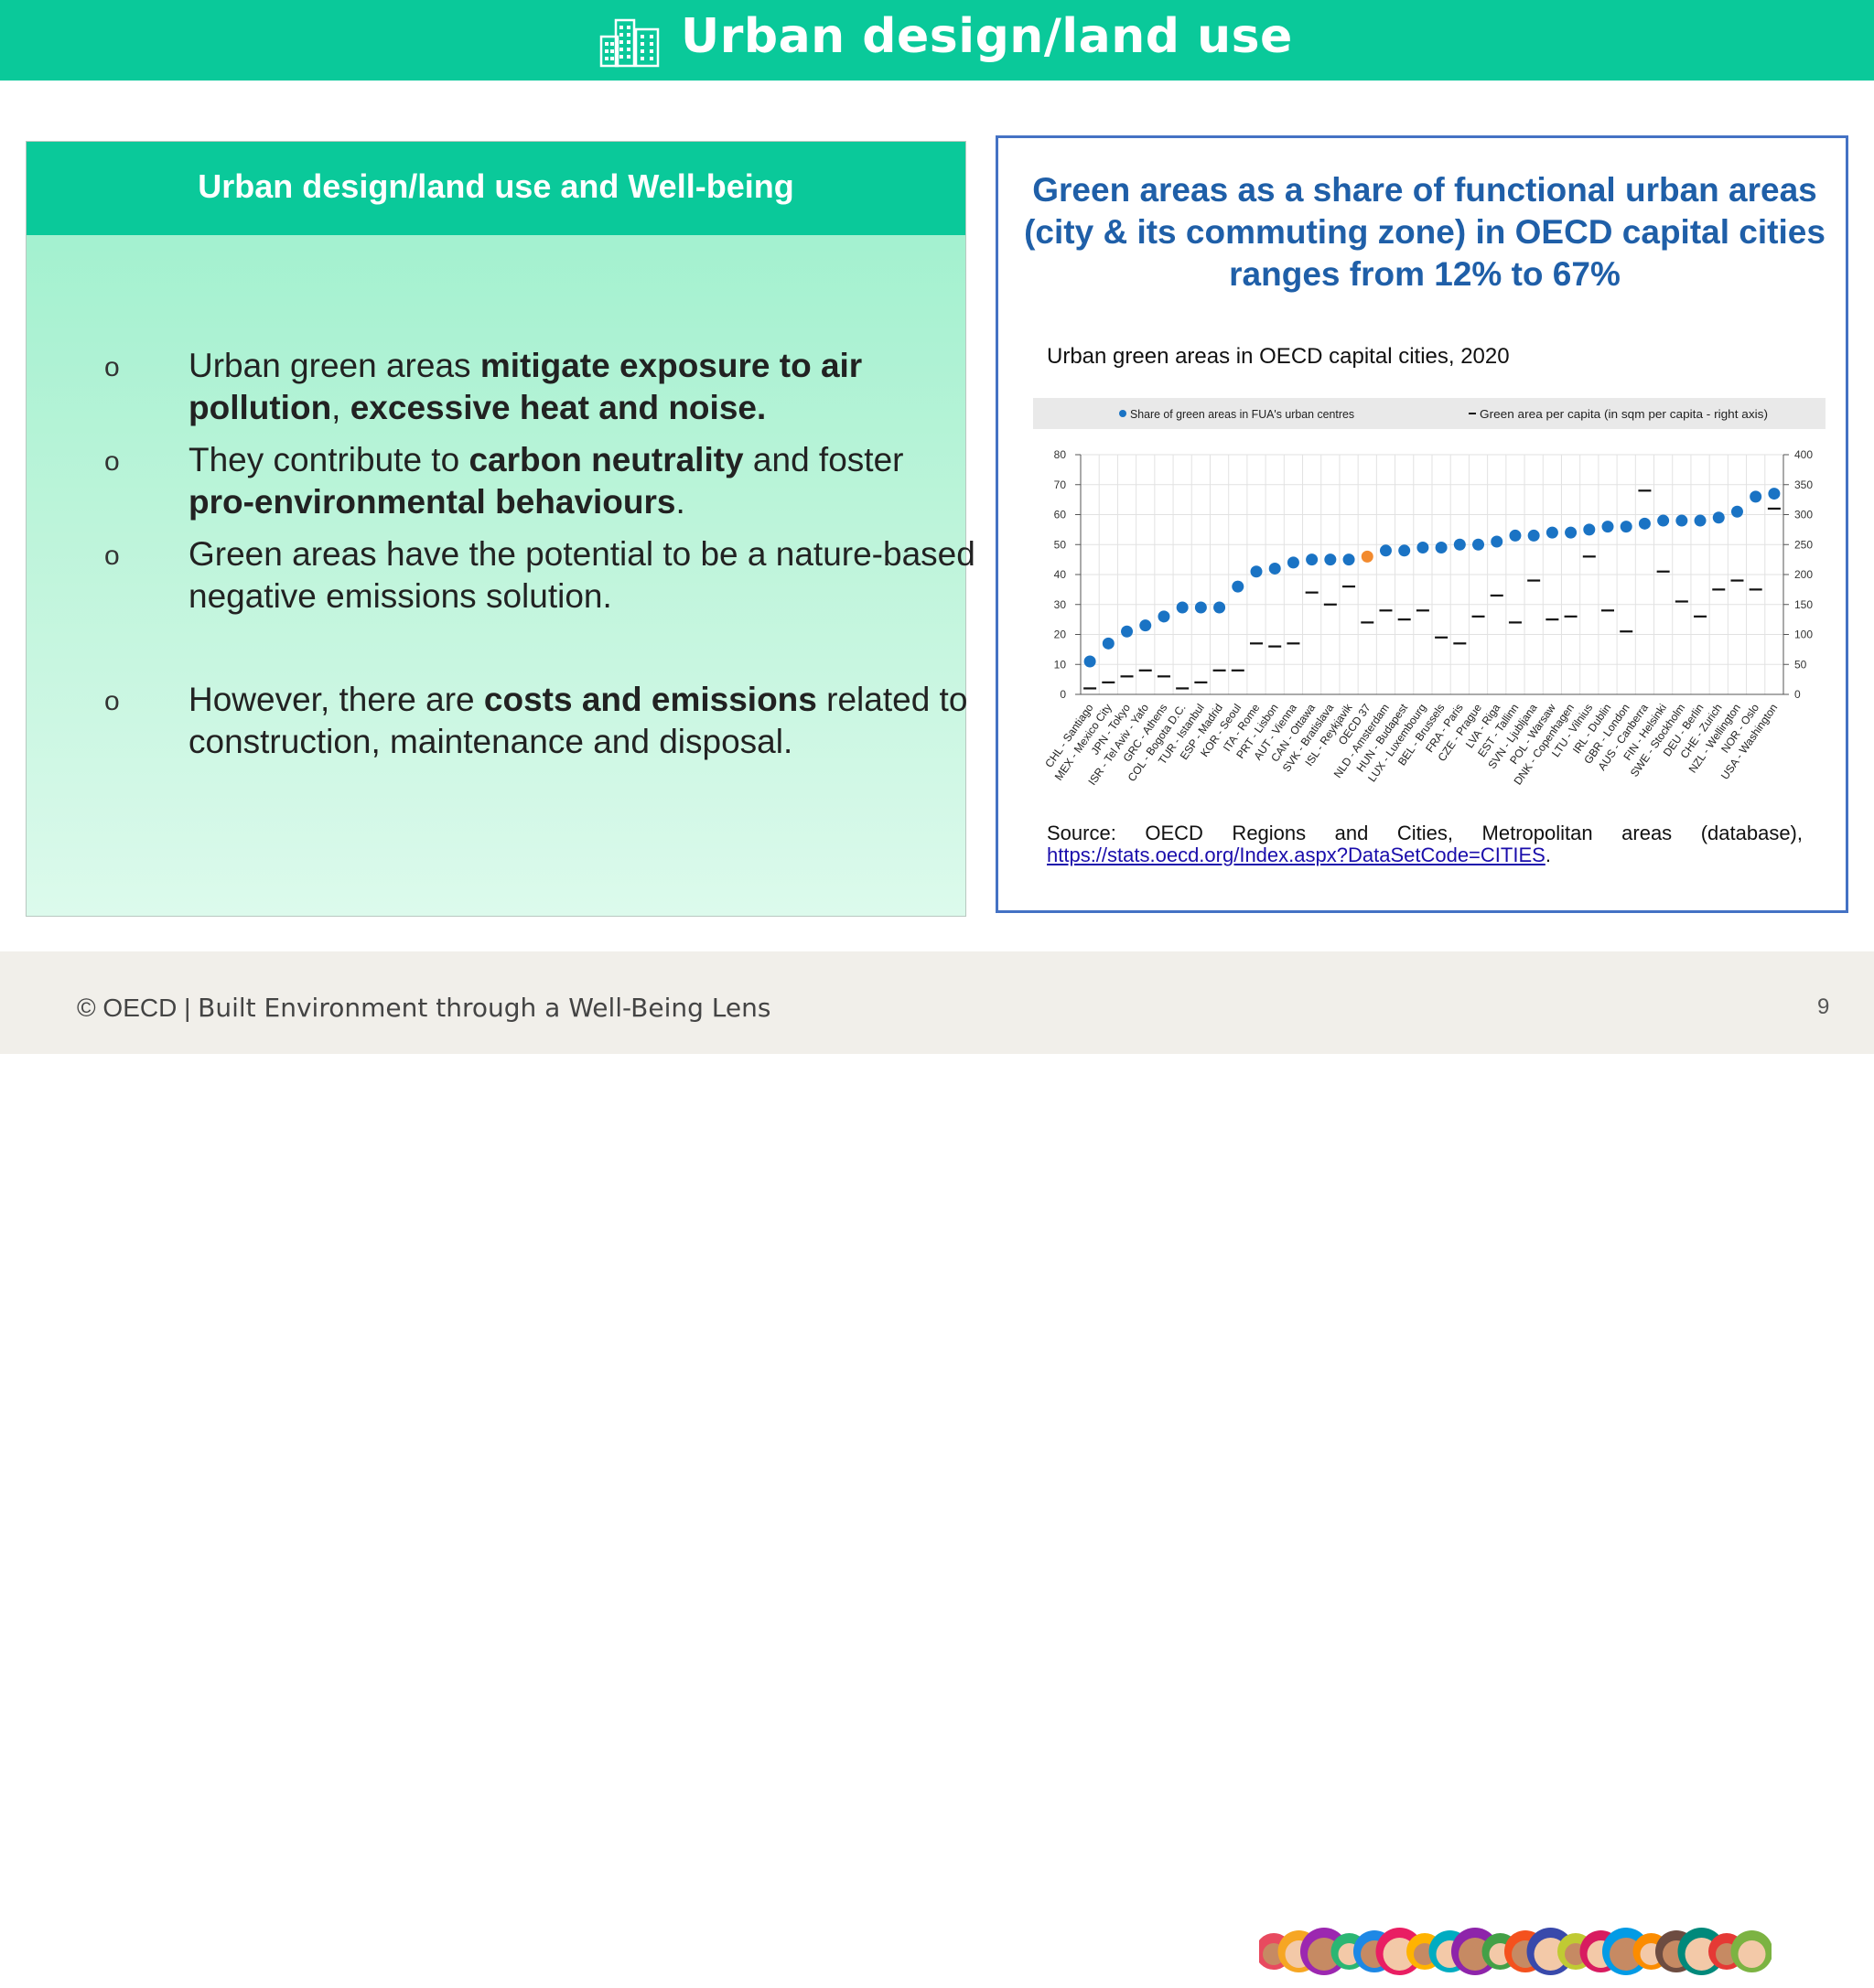 This screenshot has width=1874, height=1988. Describe the element at coordinates (1063, 695) in the screenshot. I see `y-tick-label-left: 0` at that location.